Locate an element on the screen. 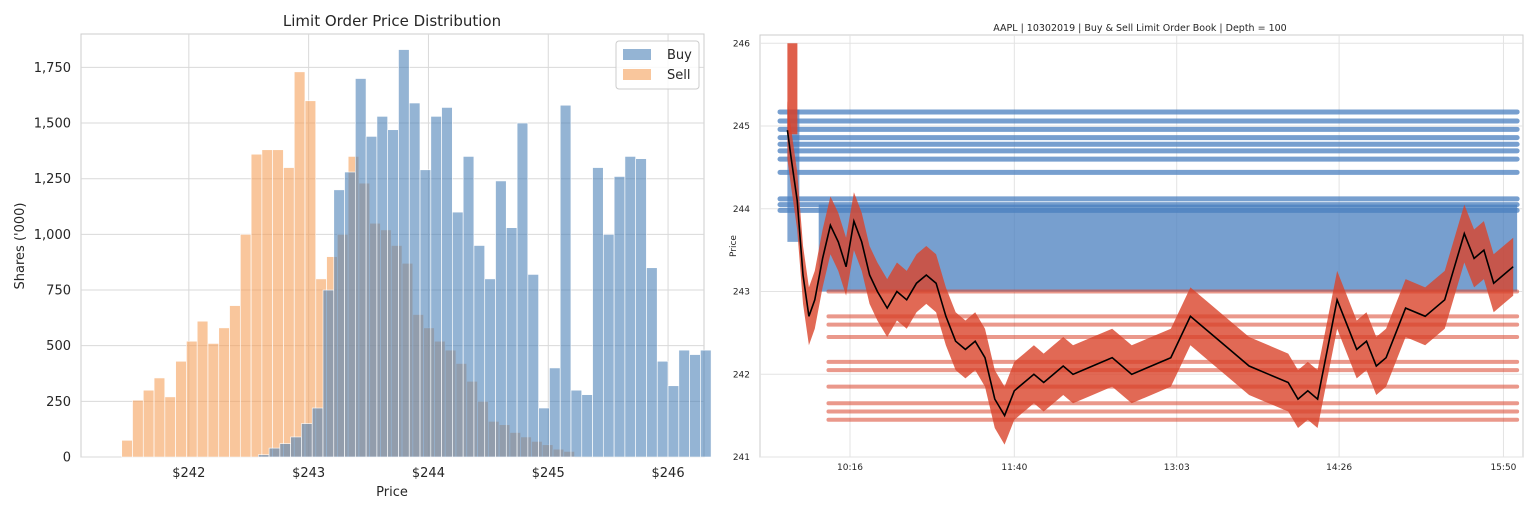  y-tick-label: 243 is located at coordinates (741, 293).